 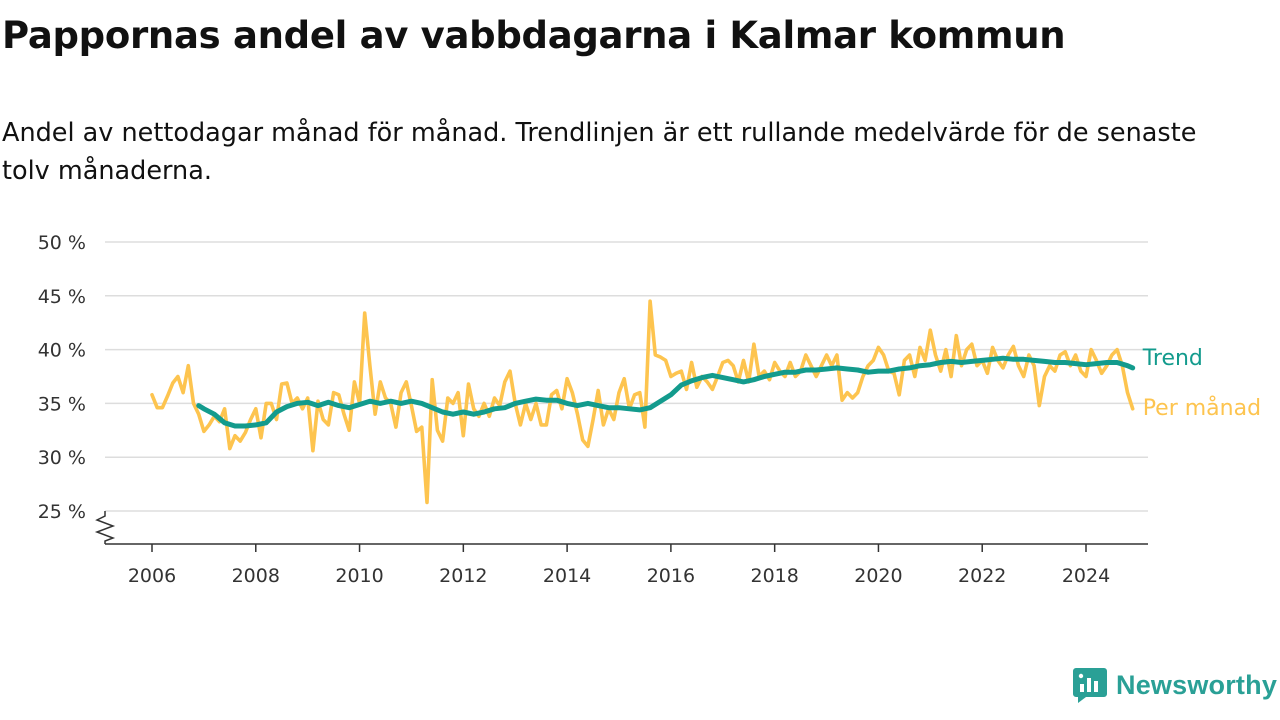 What do you see at coordinates (1202, 408) in the screenshot?
I see `monthly-label: Per månad` at bounding box center [1202, 408].